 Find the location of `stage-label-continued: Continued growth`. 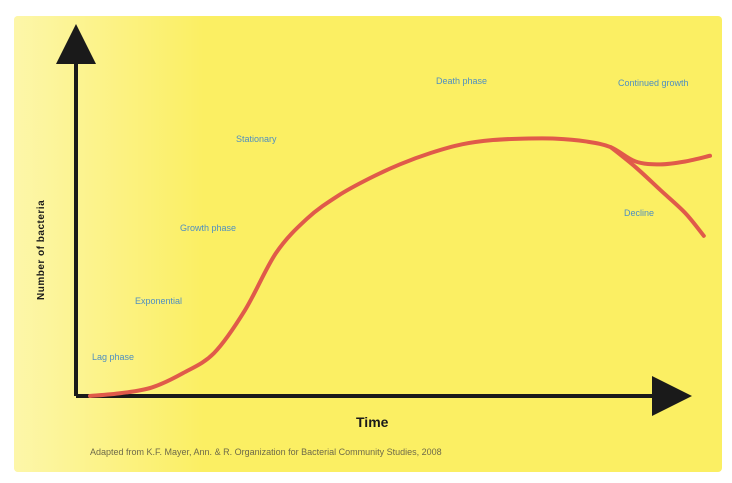

stage-label-continued: Continued growth is located at coordinates (653, 83).